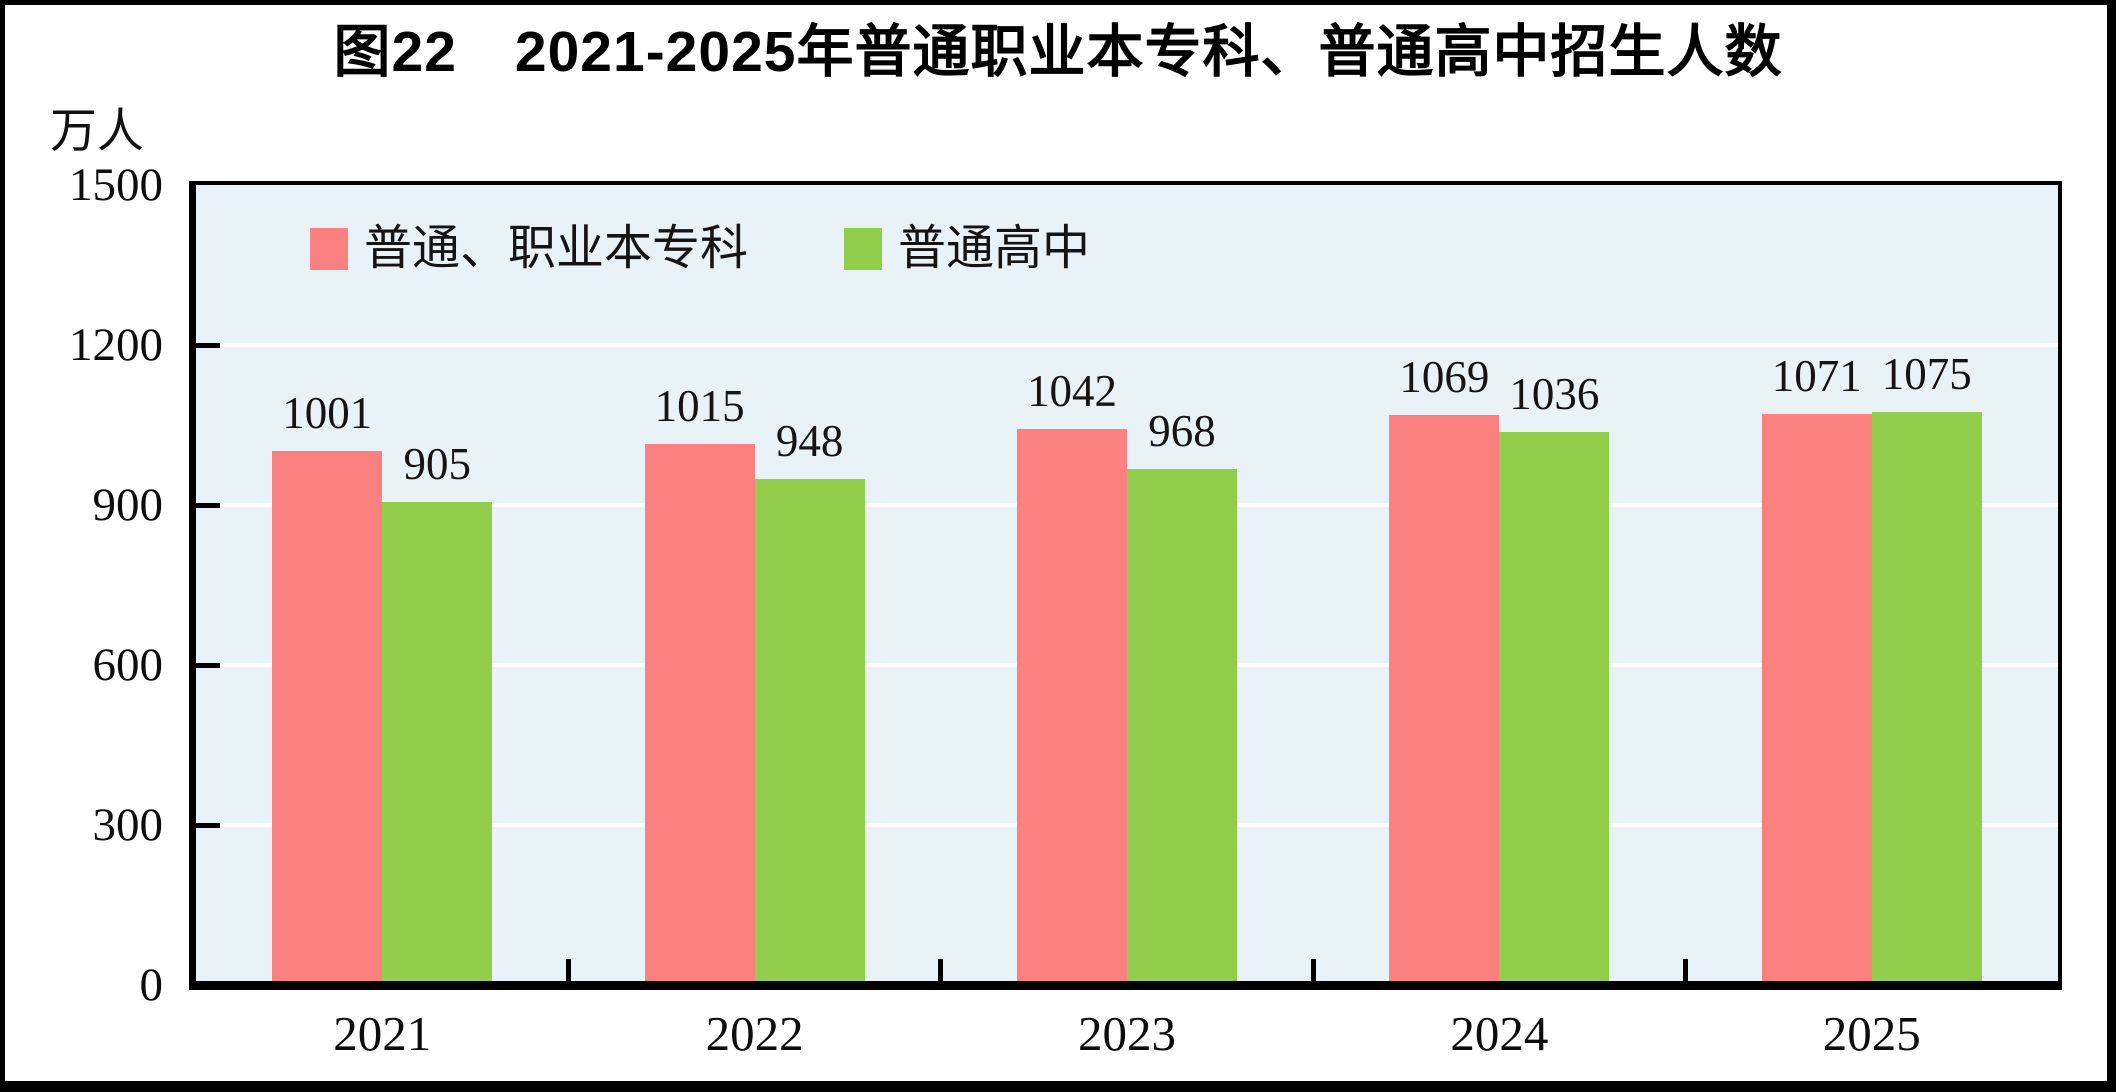  Describe the element at coordinates (1058, 1086) in the screenshot. I see `image-border-bottom` at that location.